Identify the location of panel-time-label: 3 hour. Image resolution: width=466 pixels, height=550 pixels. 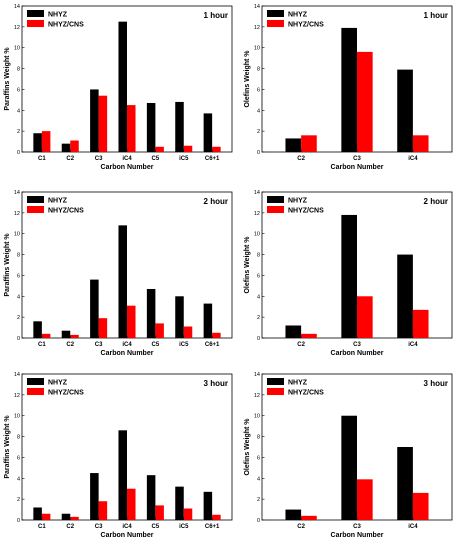
(436, 383).